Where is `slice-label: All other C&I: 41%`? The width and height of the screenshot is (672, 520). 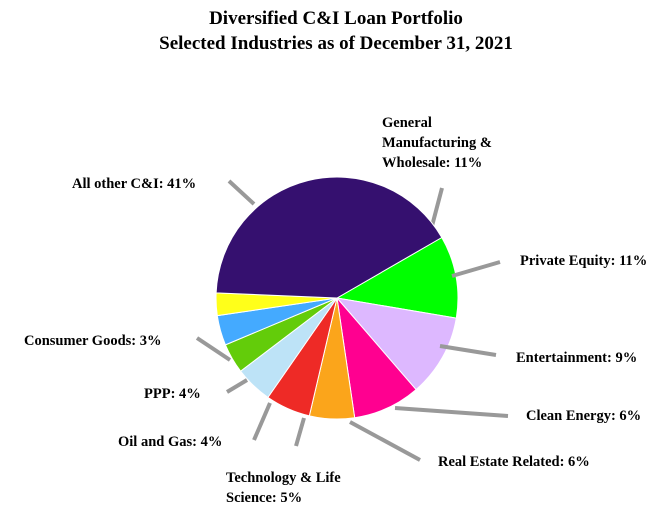 slice-label: All other C&I: 41% is located at coordinates (134, 184).